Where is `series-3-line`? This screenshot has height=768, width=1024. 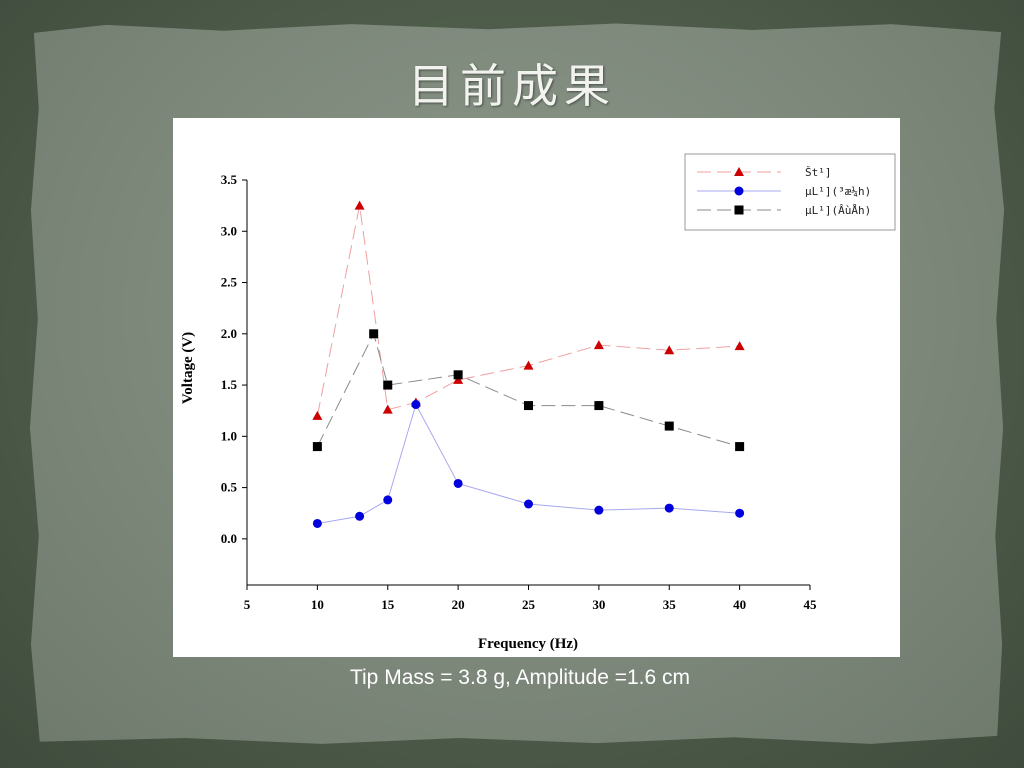 series-3-line is located at coordinates (528, 390).